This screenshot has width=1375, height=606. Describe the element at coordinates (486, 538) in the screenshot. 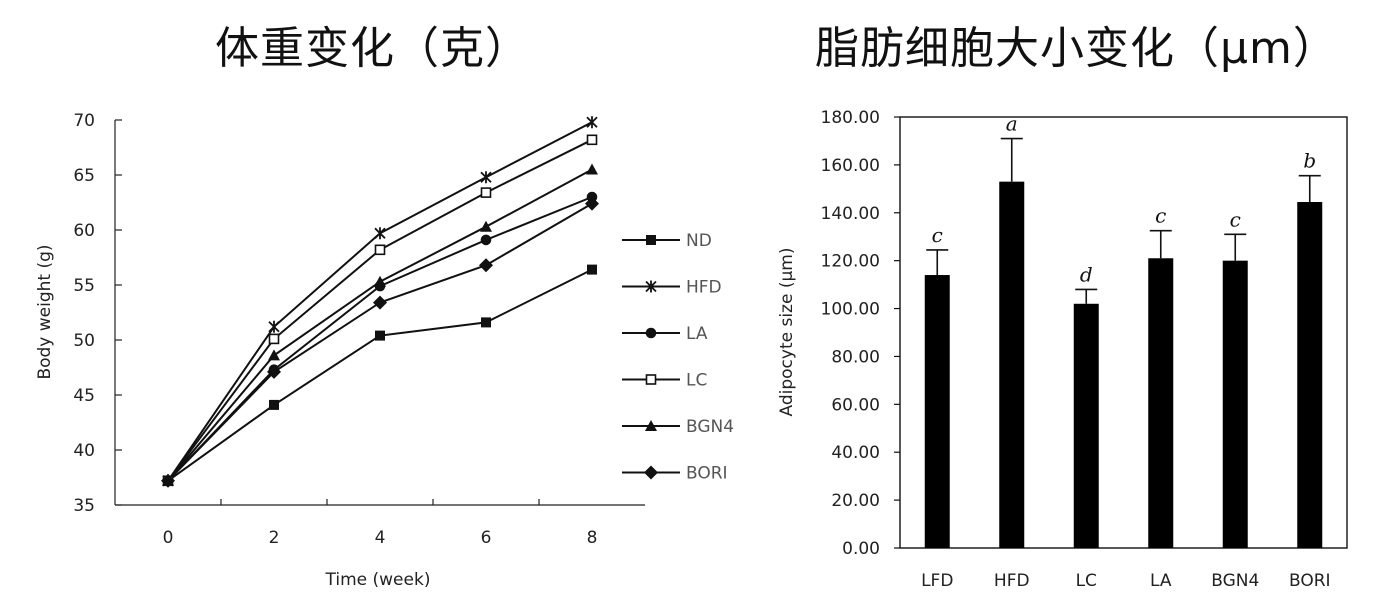

I see `line-chart-x-tick-label: 6` at that location.